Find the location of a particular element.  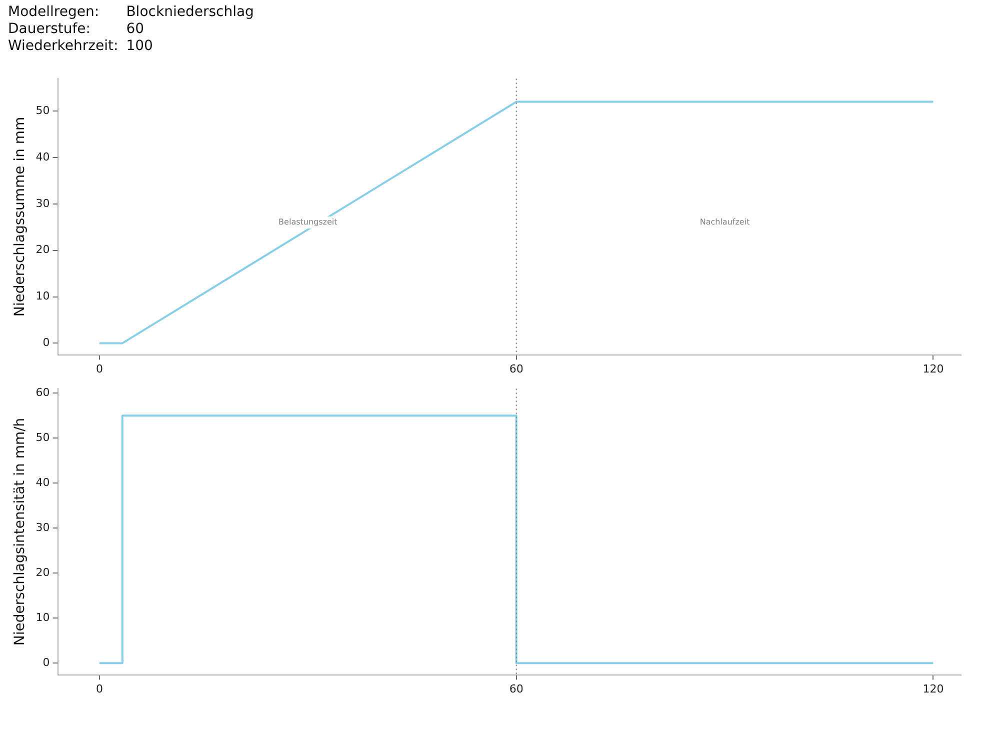

annotation: Nachlaufzeit is located at coordinates (725, 222).